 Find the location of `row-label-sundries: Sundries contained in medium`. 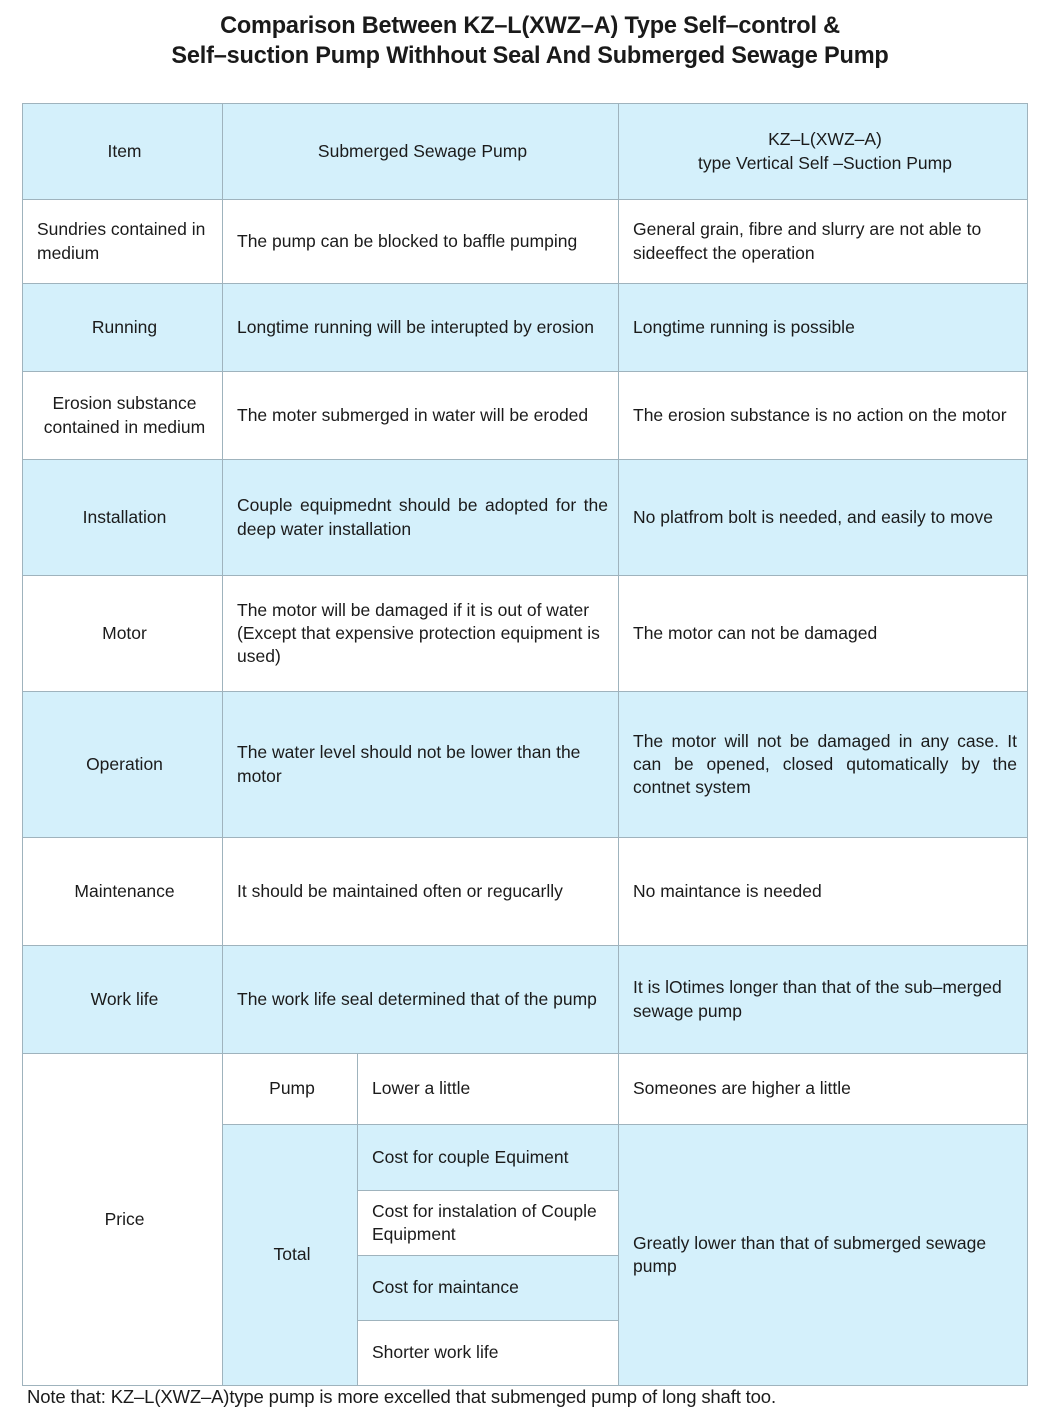

row-label-sundries: Sundries contained in medium is located at coordinates (122, 241).